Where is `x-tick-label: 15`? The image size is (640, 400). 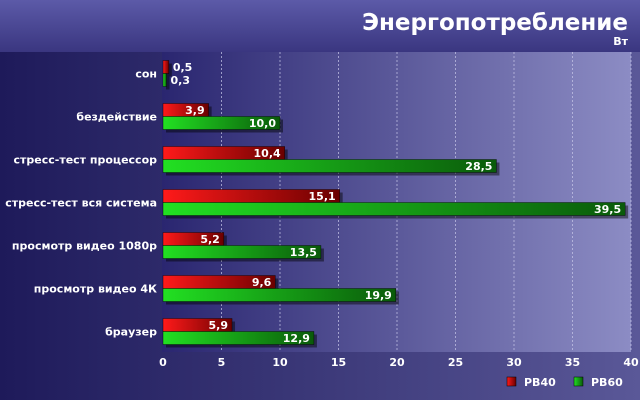 x-tick-label: 15 is located at coordinates (338, 362).